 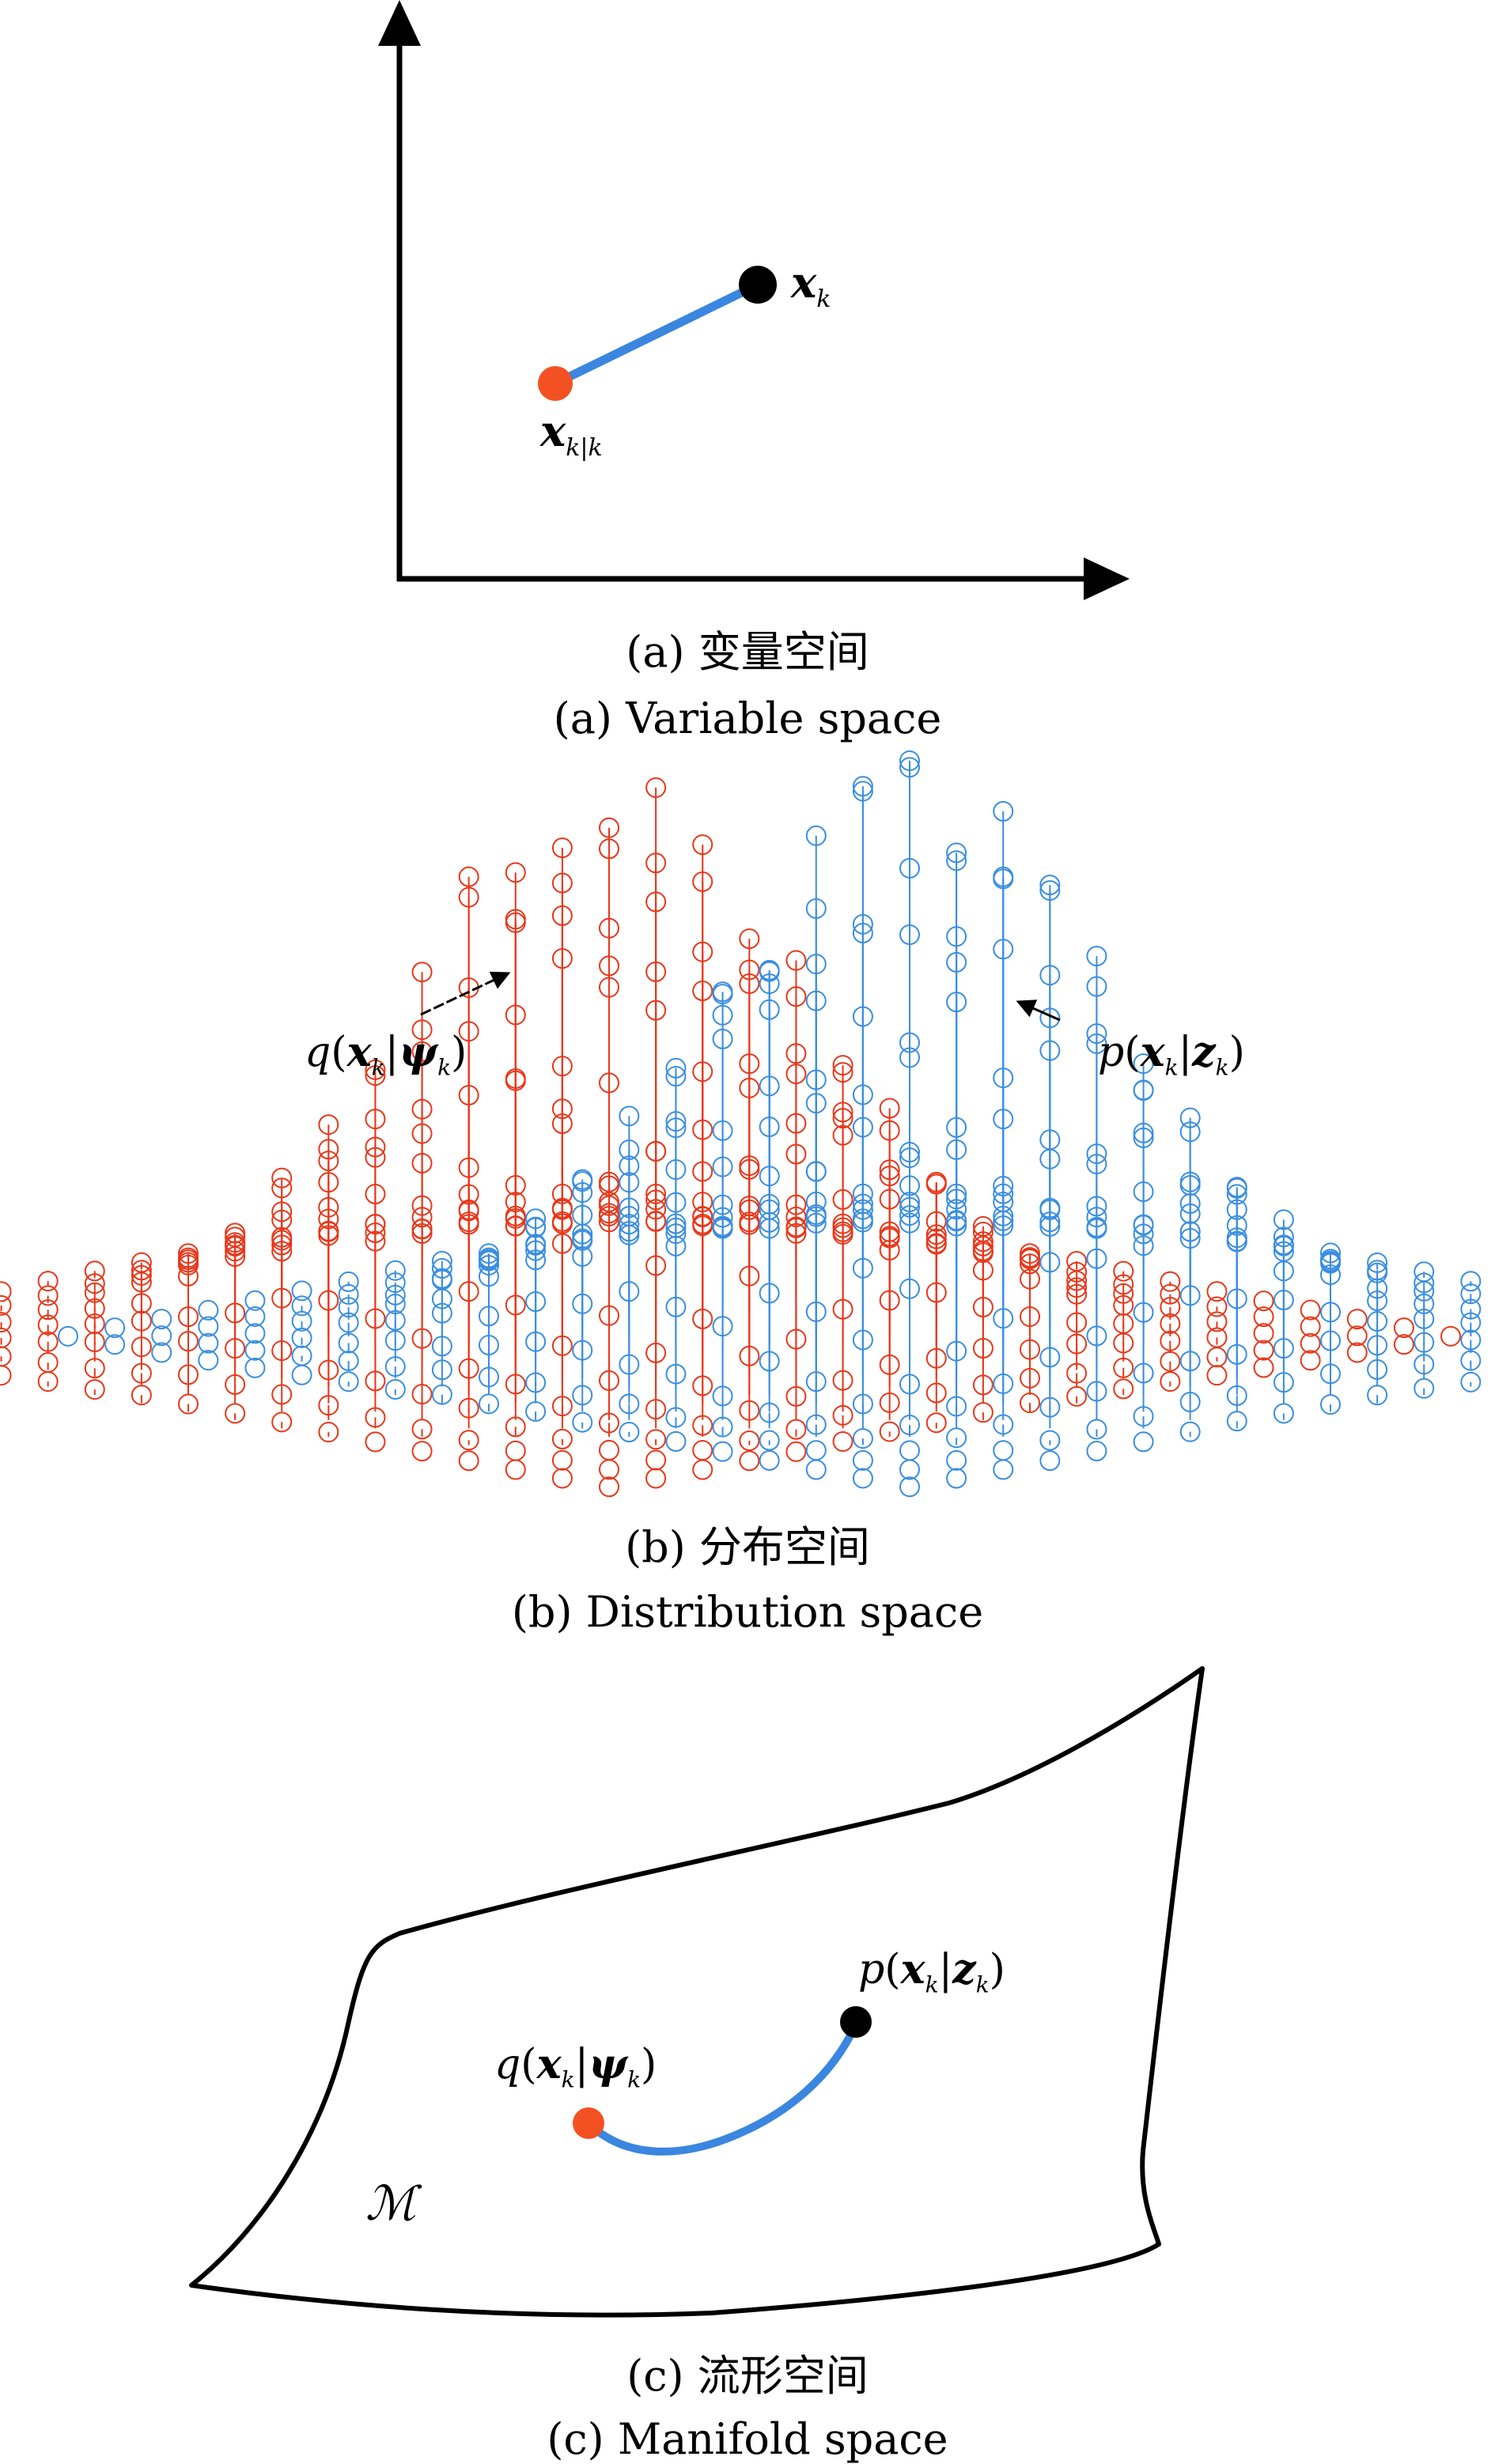 I want to click on p-point, so click(x=856, y=2022).